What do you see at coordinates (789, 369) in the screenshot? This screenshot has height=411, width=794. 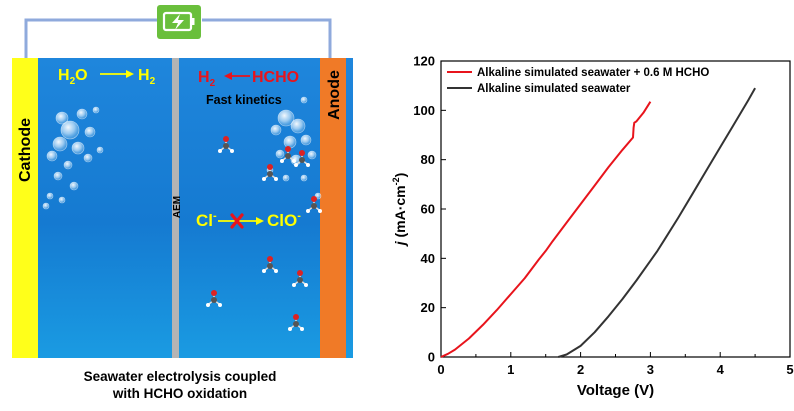 I see `x-tick-label: 5` at bounding box center [789, 369].